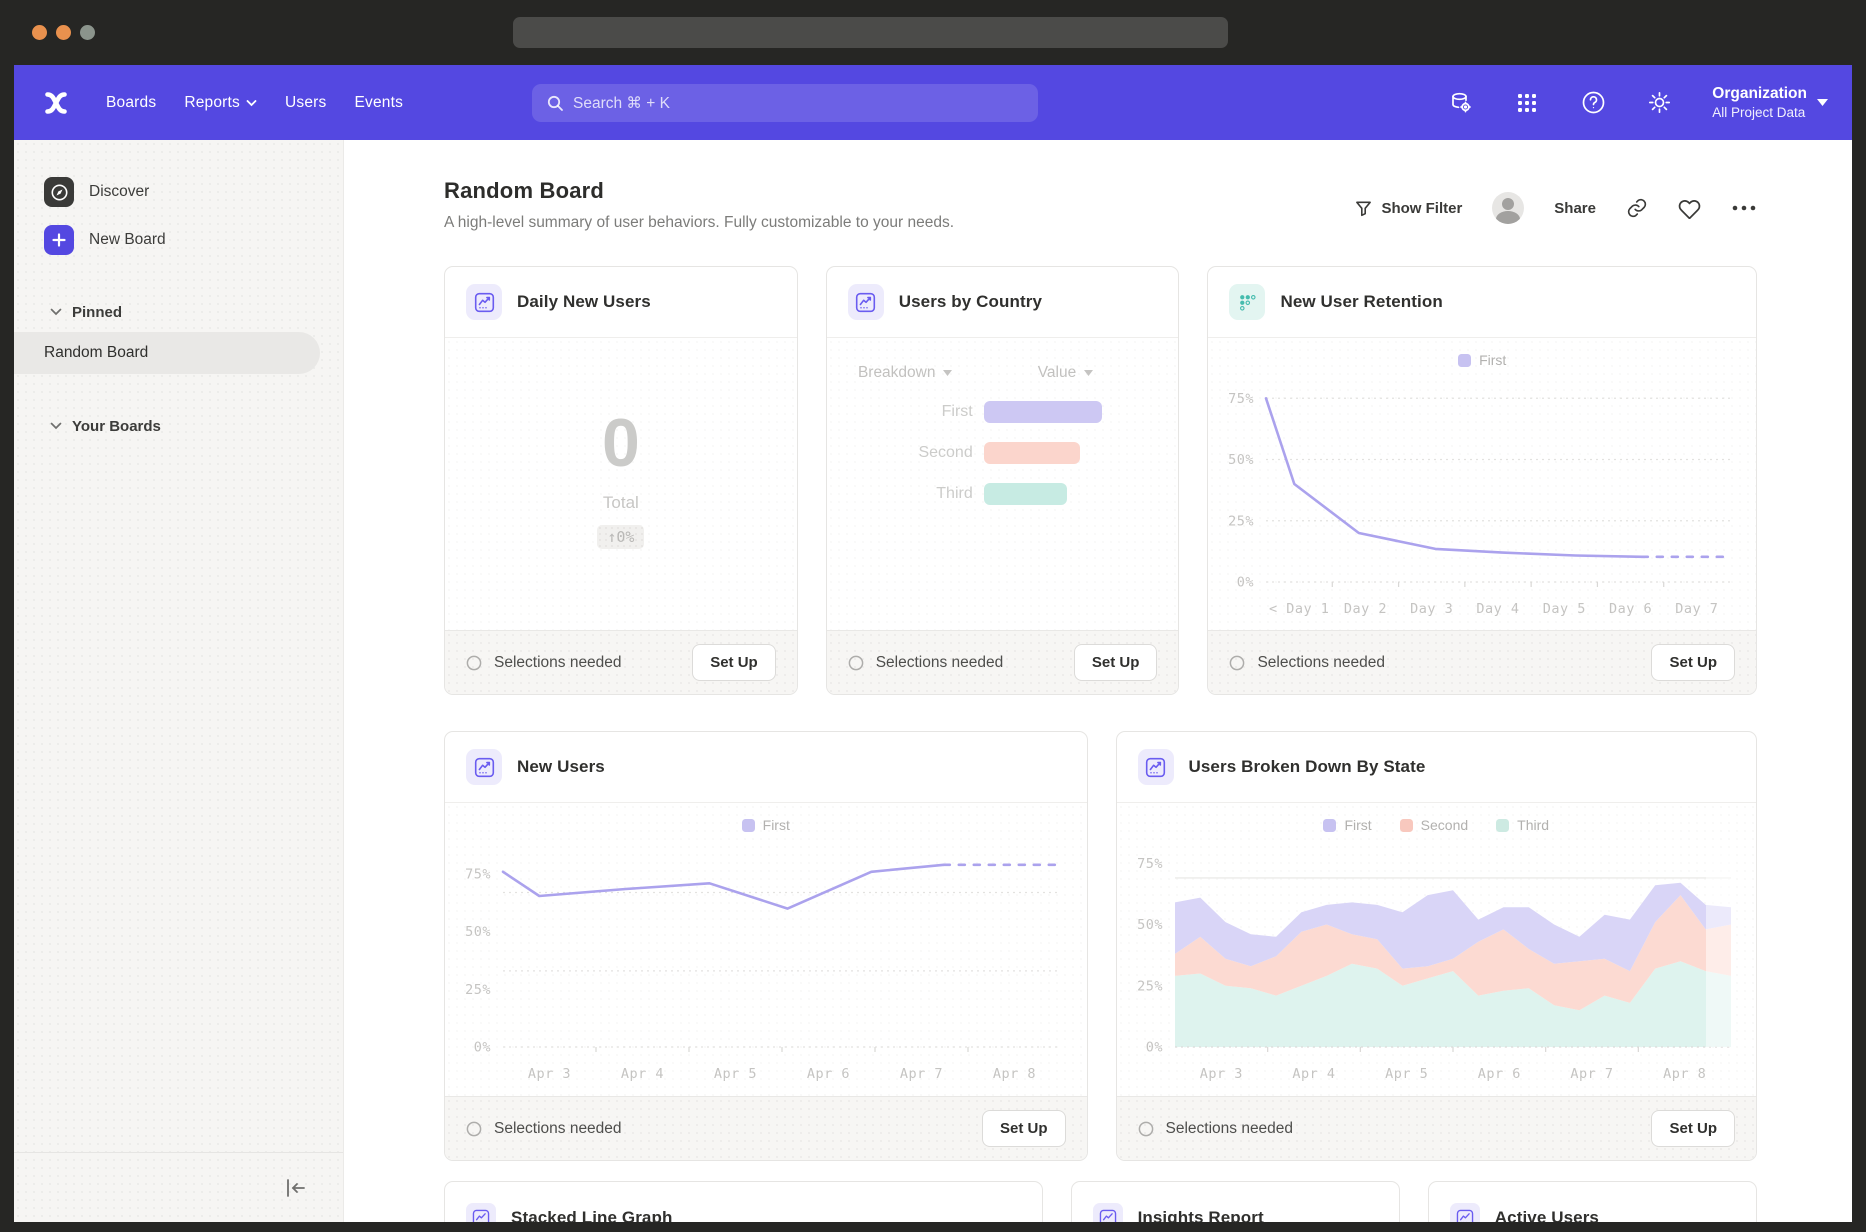 Image resolution: width=1866 pixels, height=1232 pixels. Describe the element at coordinates (905, 373) in the screenshot. I see `breakdown-dropdown: Breakdown` at that location.